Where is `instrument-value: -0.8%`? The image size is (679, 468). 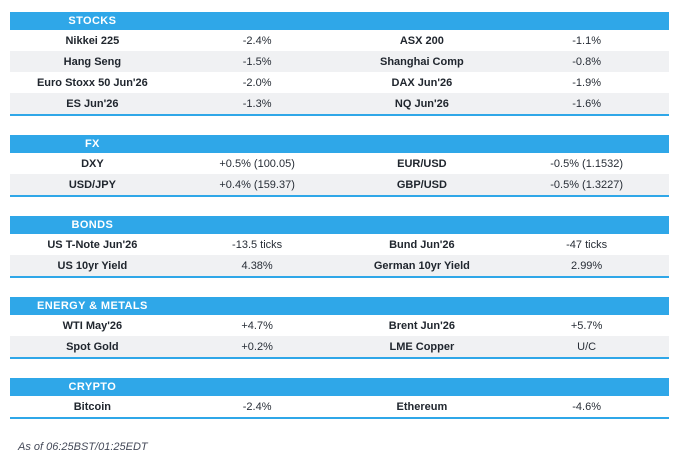
instrument-value: -0.8% is located at coordinates (586, 61).